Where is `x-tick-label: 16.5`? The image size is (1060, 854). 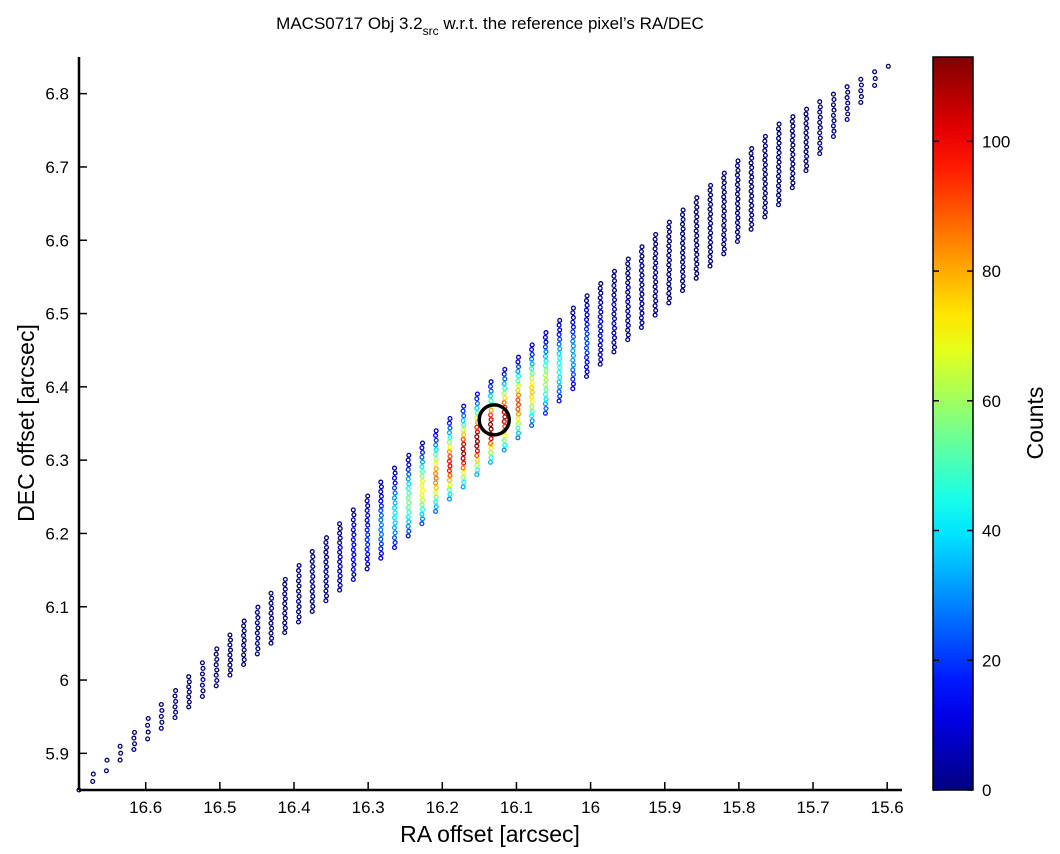 x-tick-label: 16.5 is located at coordinates (219, 807).